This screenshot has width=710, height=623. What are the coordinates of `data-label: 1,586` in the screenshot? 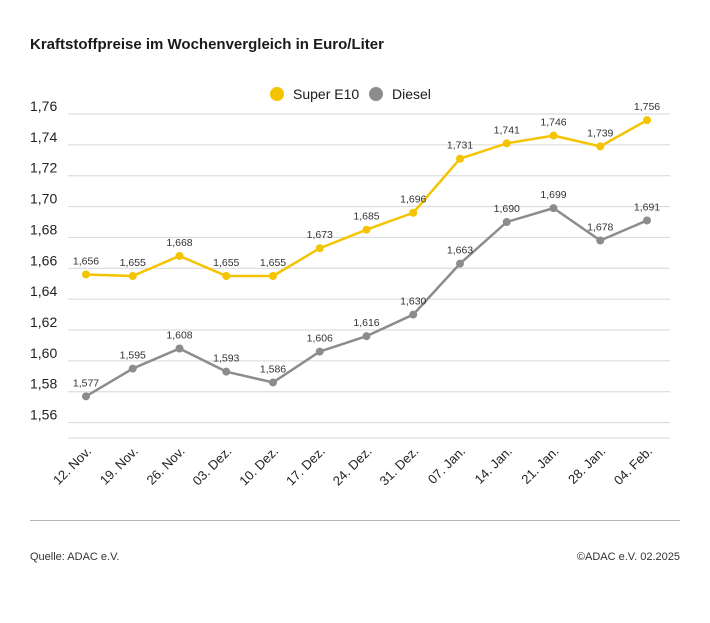 It's located at (273, 369).